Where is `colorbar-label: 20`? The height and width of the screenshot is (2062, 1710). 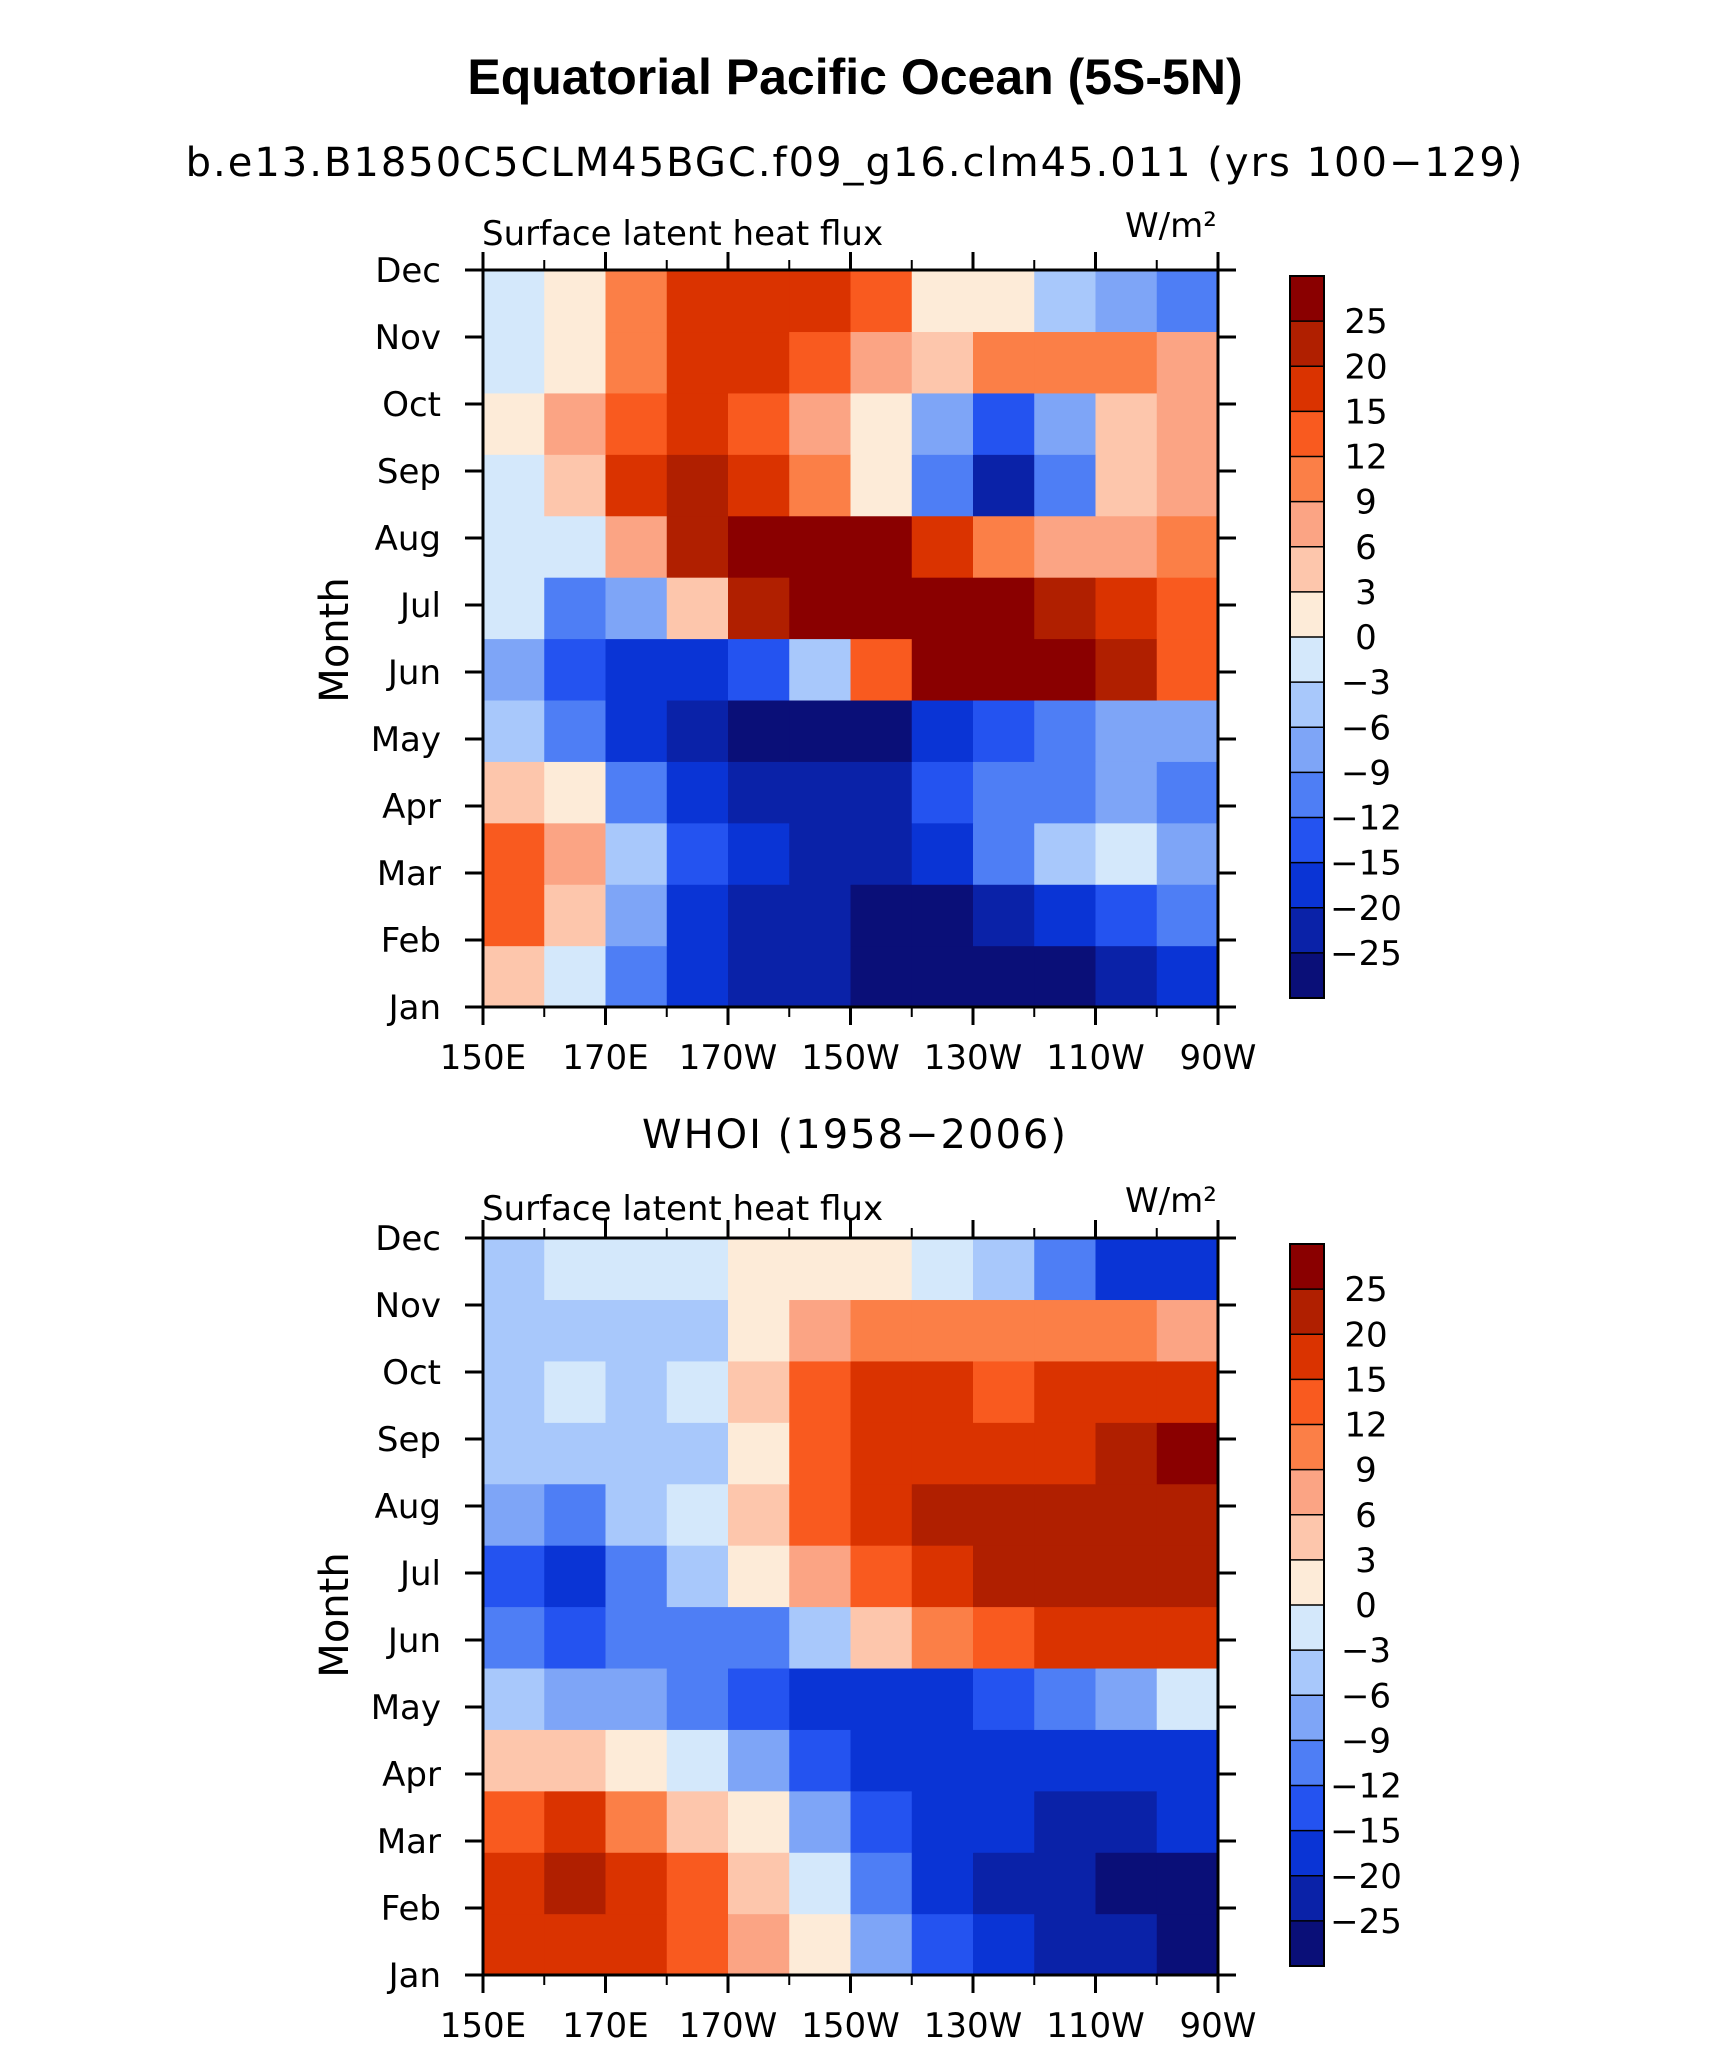 colorbar-label: 20 is located at coordinates (1365, 1335).